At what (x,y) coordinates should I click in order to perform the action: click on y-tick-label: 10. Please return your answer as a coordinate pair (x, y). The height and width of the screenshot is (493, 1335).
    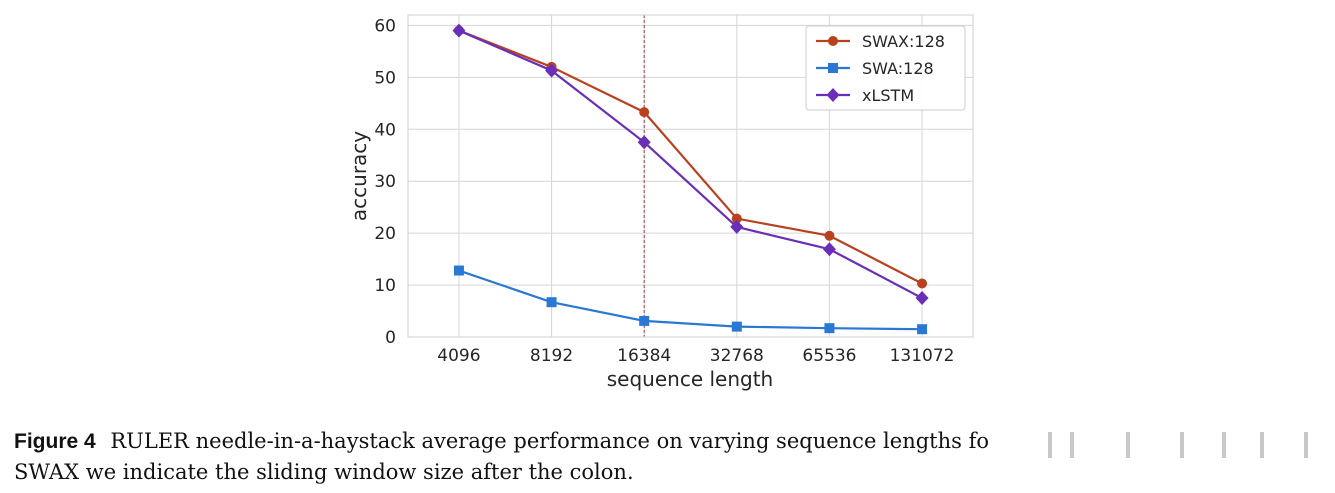
    Looking at the image, I should click on (385, 286).